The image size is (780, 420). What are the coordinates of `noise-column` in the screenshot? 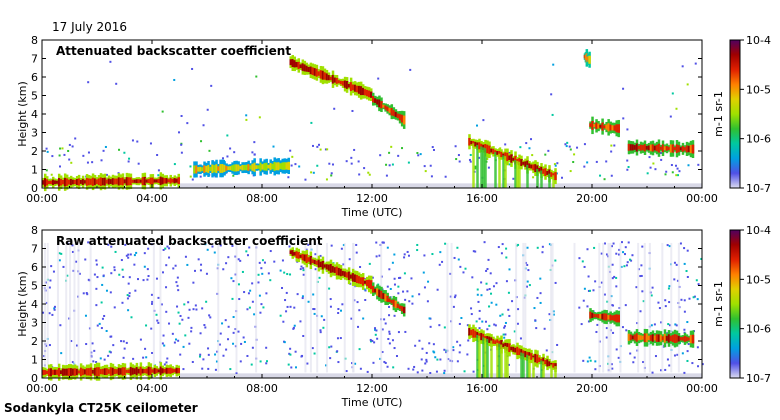 It's located at (57, 307).